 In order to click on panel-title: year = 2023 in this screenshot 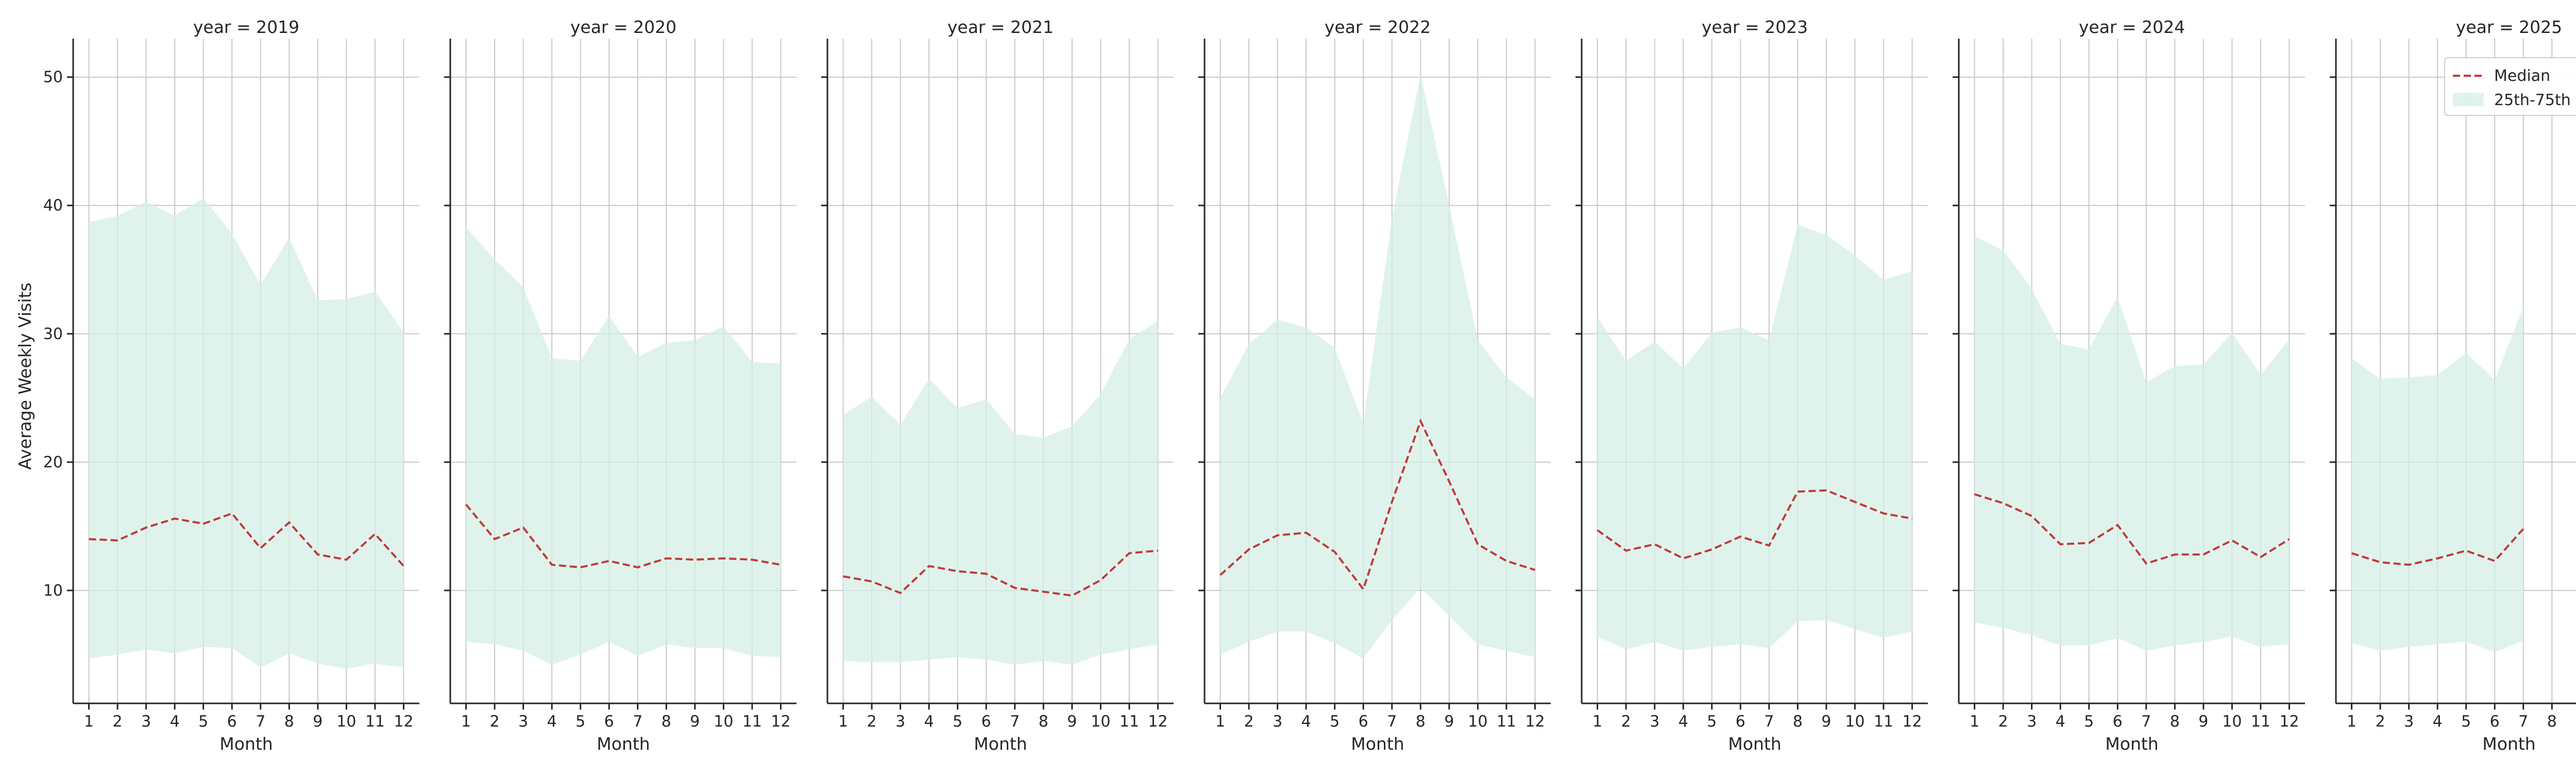, I will do `click(1755, 27)`.